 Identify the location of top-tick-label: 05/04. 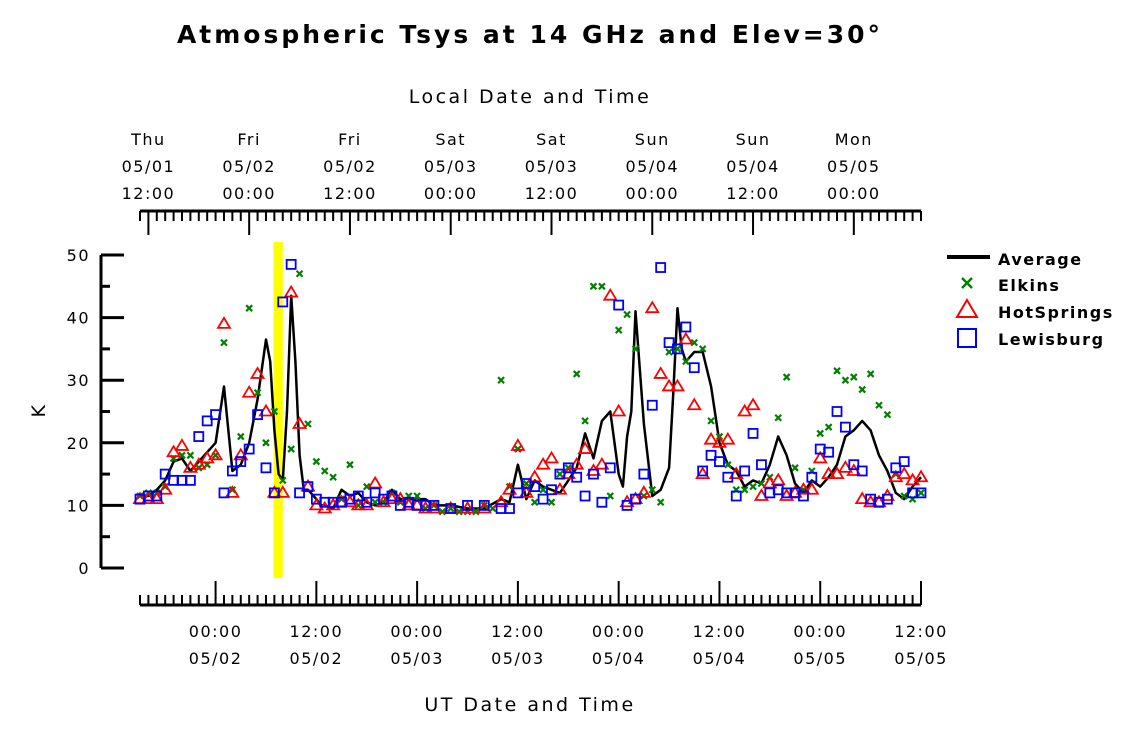
(652, 166).